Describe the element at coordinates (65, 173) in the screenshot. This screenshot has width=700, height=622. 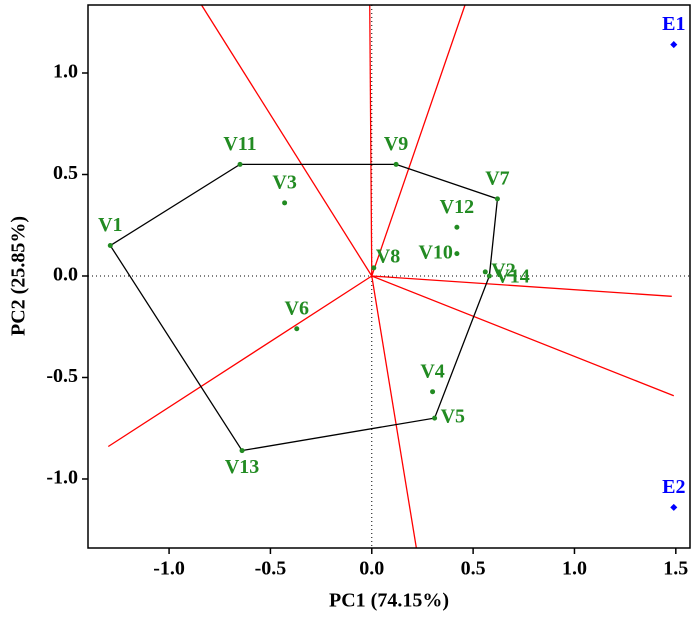
I see `y-tick-label: 0.5` at that location.